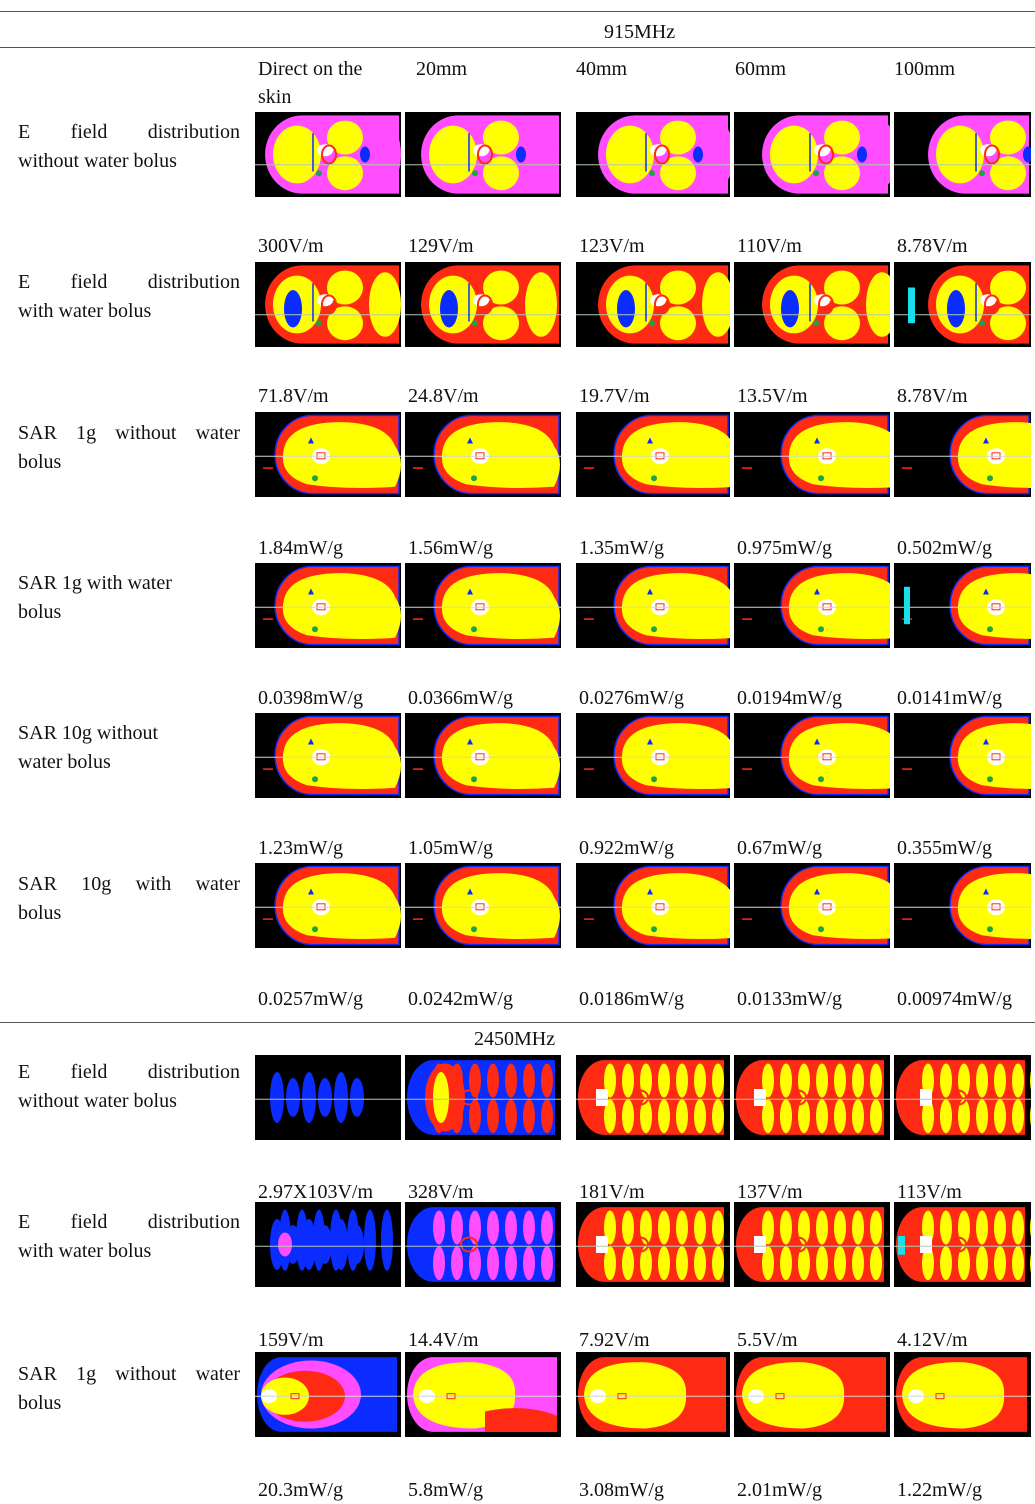 The height and width of the screenshot is (1504, 1035). Describe the element at coordinates (772, 396) in the screenshot. I see `peak-value: 13.5V/m` at that location.